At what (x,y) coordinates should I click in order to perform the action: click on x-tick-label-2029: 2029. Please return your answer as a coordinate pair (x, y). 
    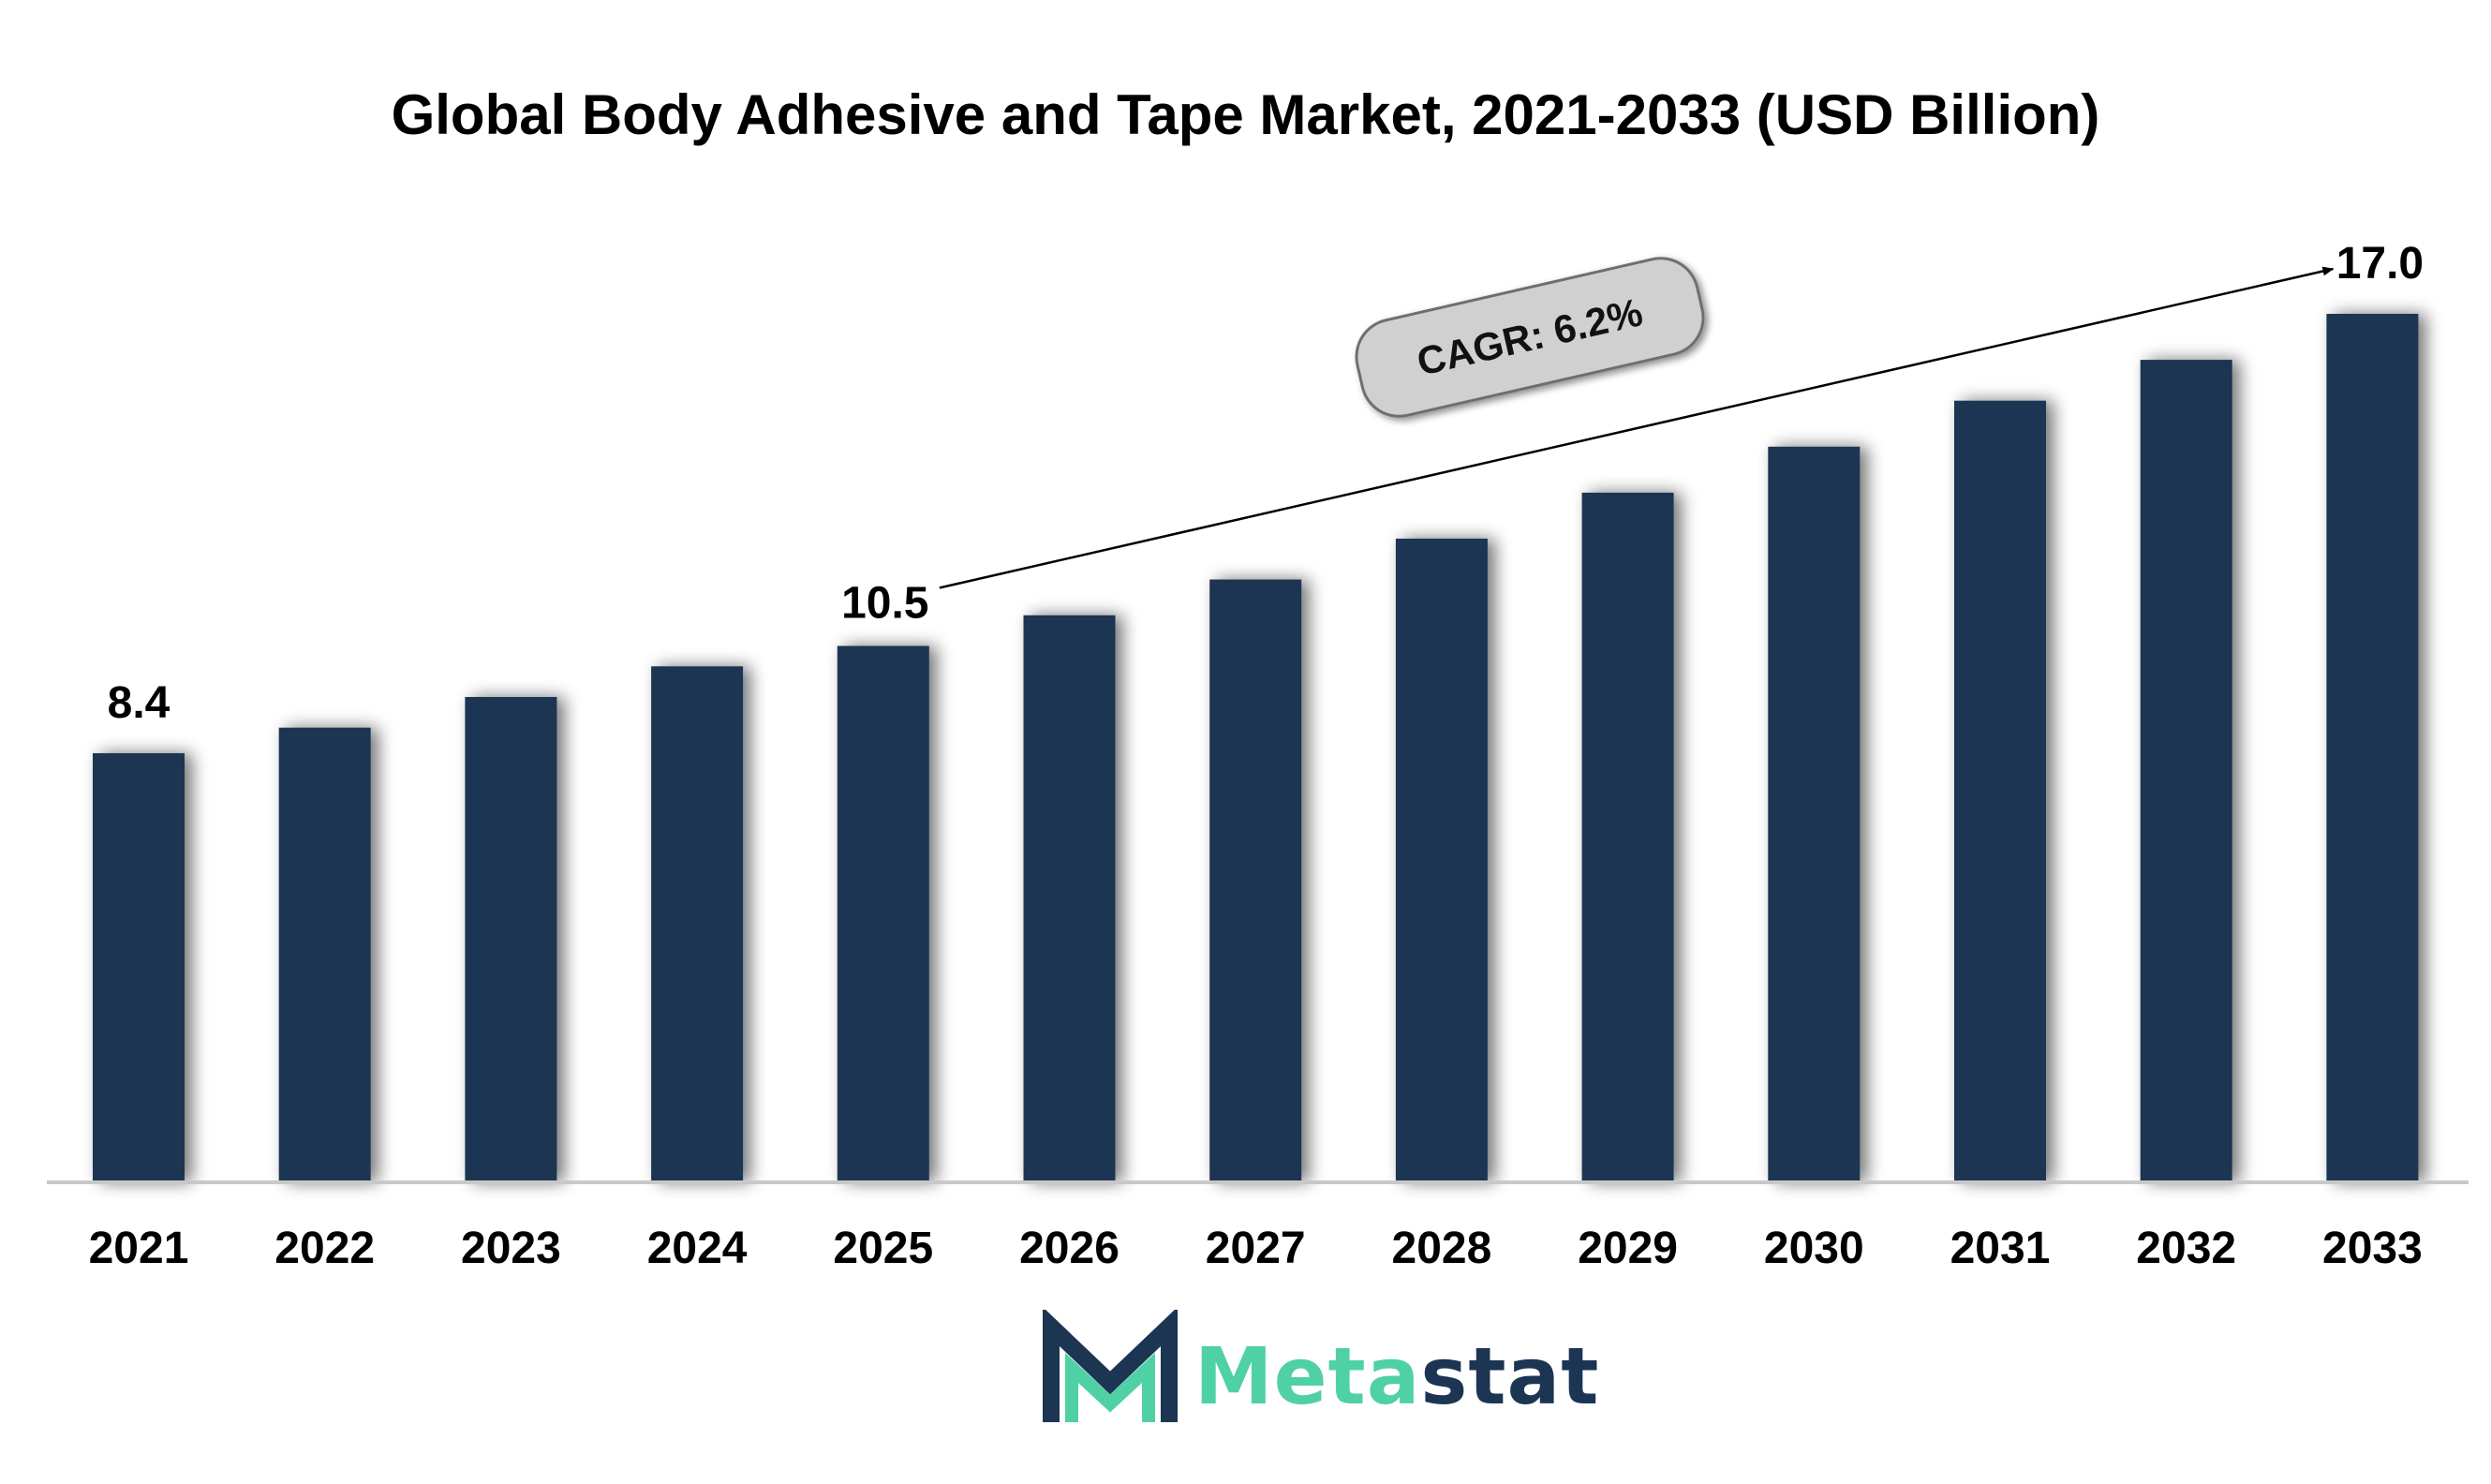
    Looking at the image, I should click on (1628, 1248).